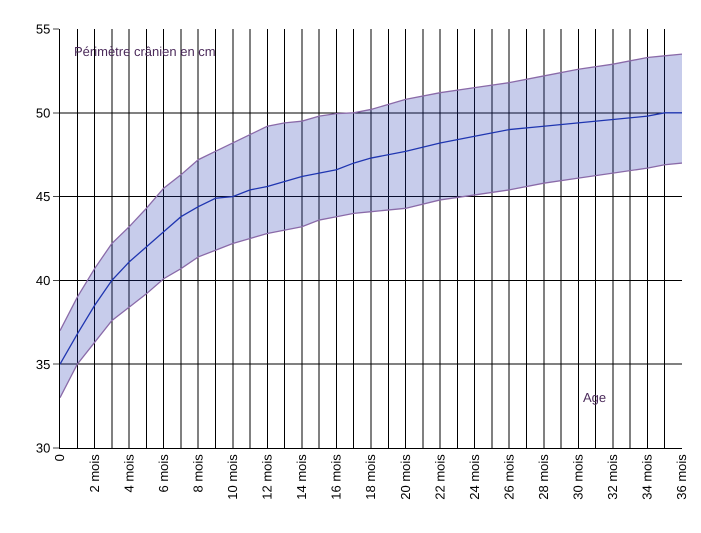  I want to click on y-tick-label: 55, so click(43, 29).